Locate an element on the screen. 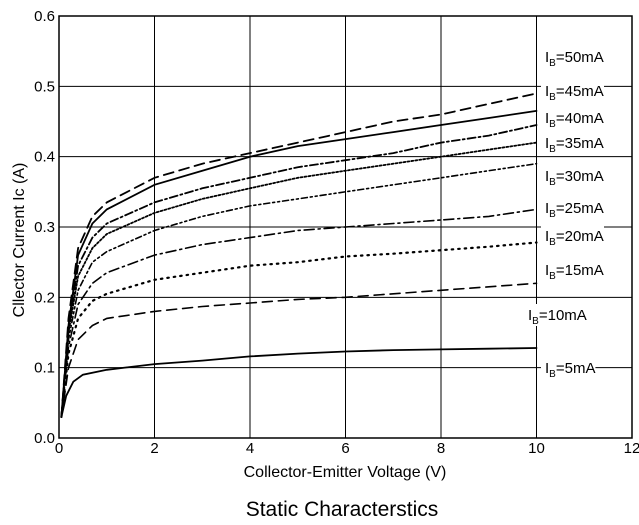 The height and width of the screenshot is (525, 639). x-axis-title: Collector-Emitter Voltage (V) is located at coordinates (345, 472).